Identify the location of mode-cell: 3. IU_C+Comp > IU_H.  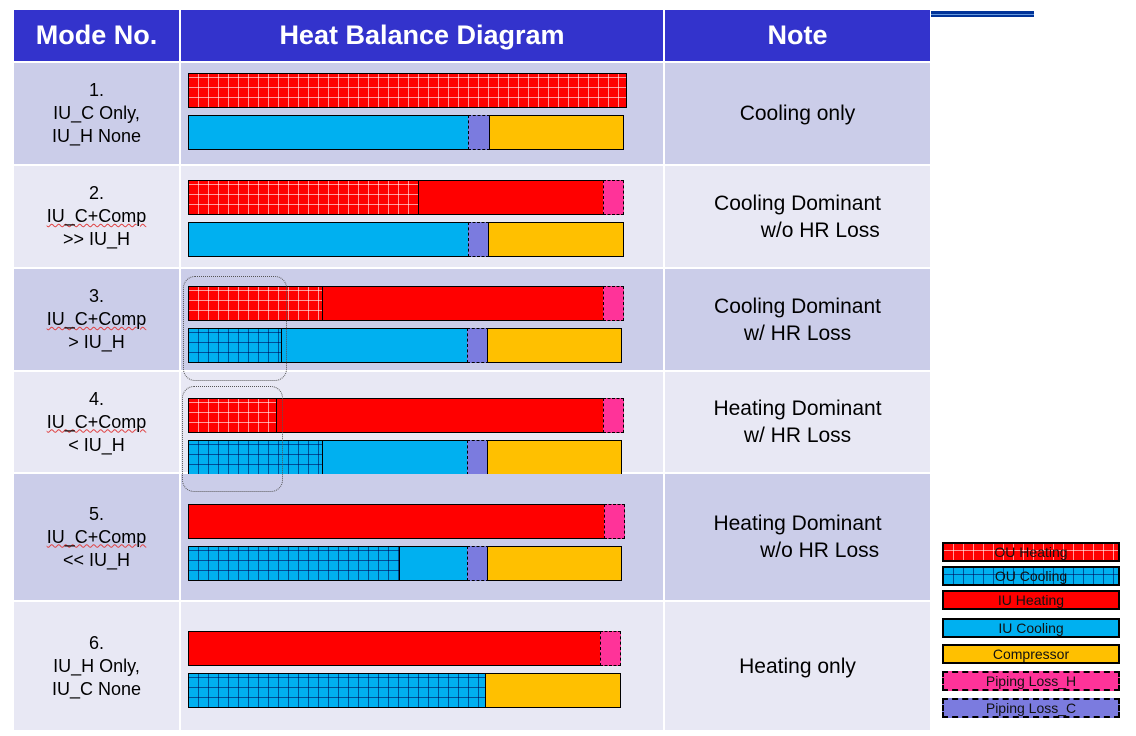
(96, 319).